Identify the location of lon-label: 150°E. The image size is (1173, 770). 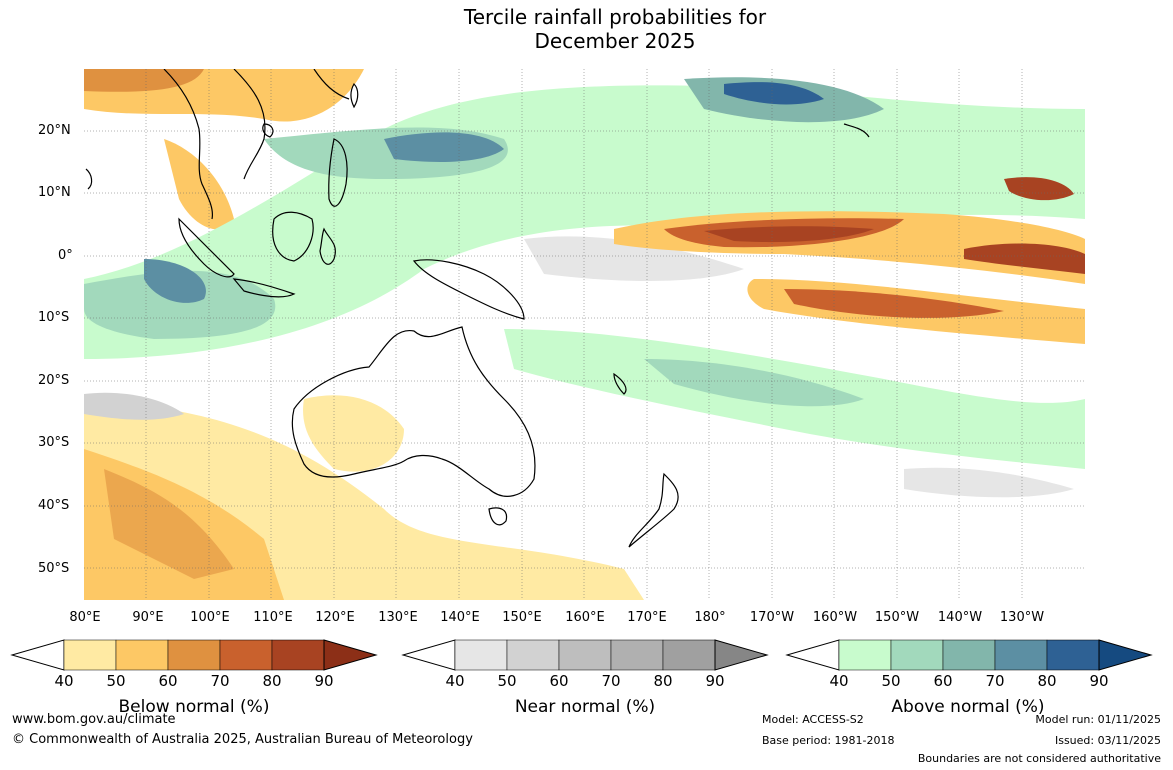
(522, 617).